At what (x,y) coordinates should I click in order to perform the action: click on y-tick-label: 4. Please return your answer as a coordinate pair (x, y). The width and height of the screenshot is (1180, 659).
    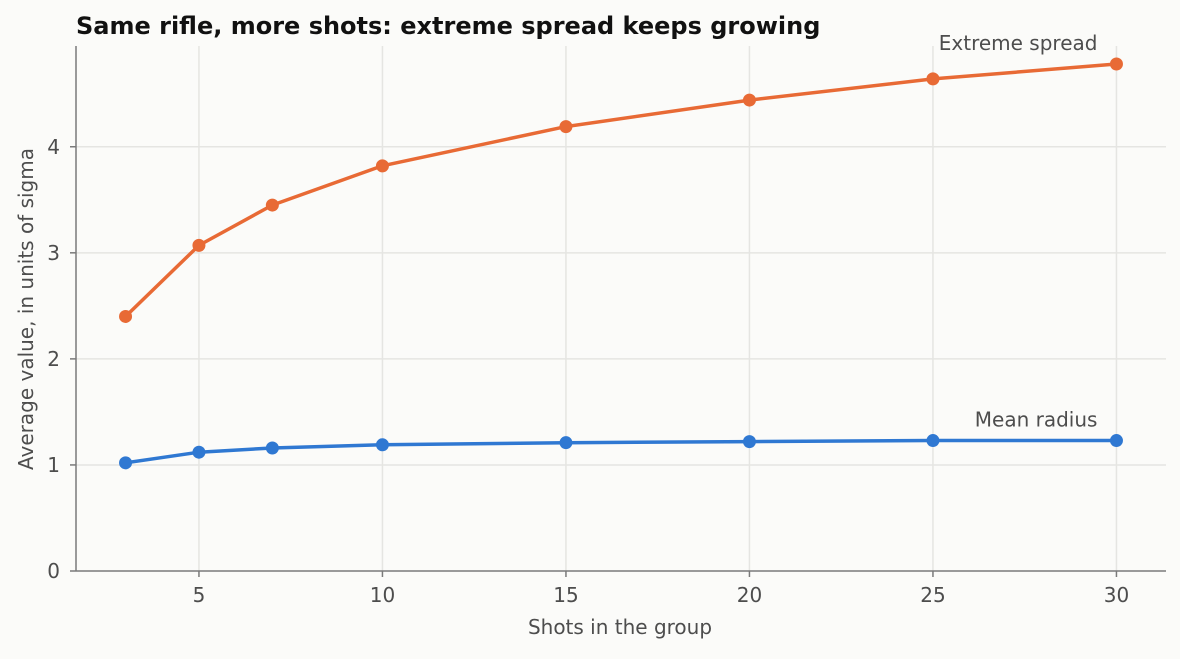
    Looking at the image, I should click on (53, 147).